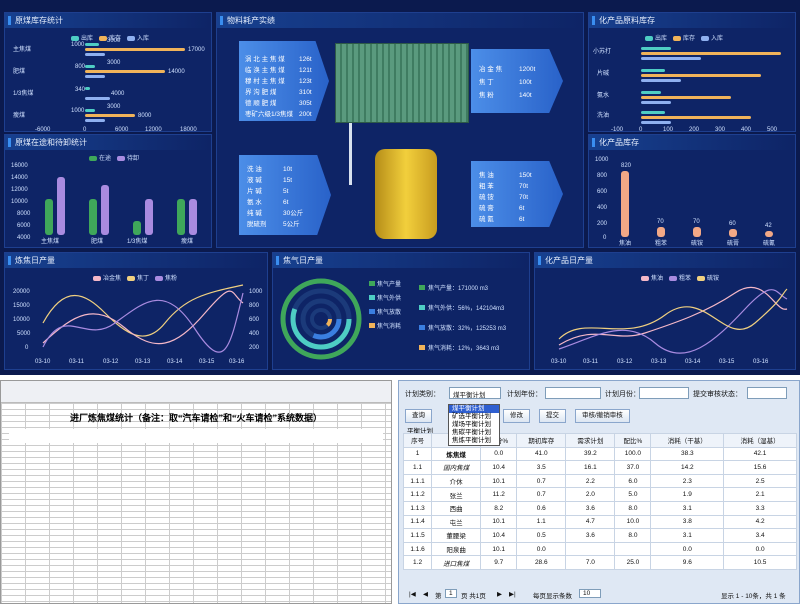 This screenshot has width=800, height=604. Describe the element at coordinates (261, 91) in the screenshot. I see `svg-text: 界 沟 肥 煤` at that location.